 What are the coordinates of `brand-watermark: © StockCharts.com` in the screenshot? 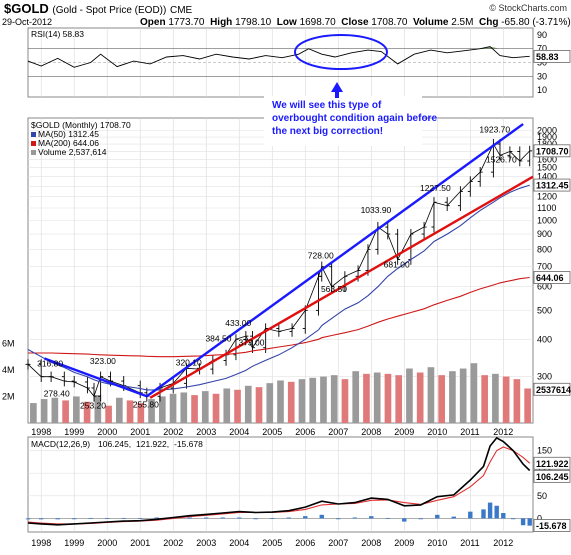 It's located at (528, 8).